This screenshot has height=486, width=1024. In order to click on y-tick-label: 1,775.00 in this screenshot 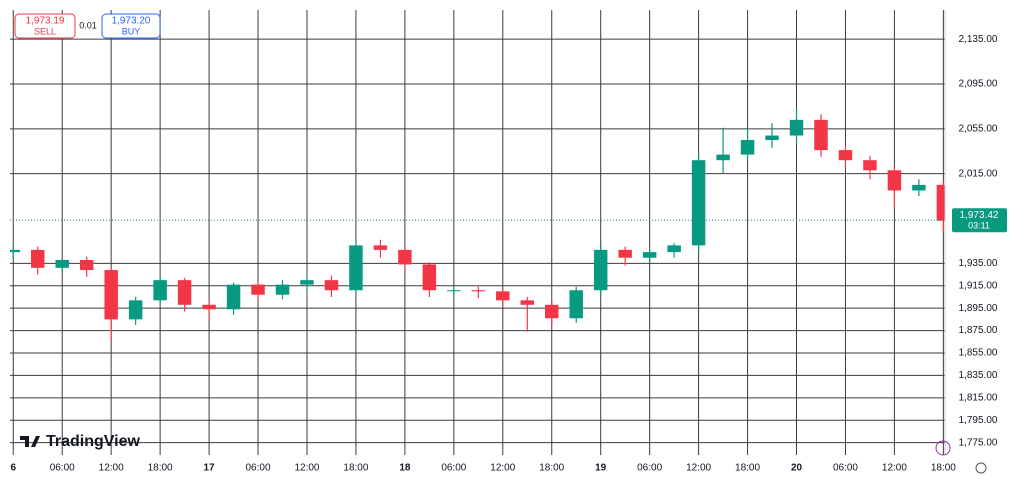, I will do `click(978, 442)`.